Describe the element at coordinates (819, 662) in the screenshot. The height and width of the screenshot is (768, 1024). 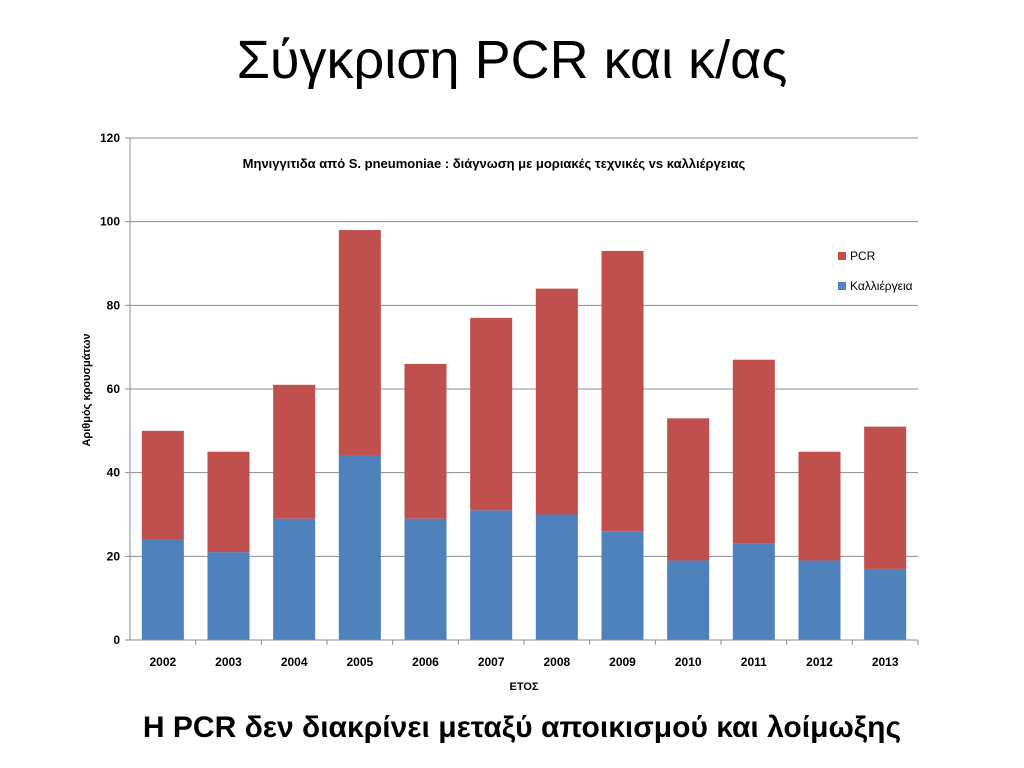
I see `x-tick-label: 2012` at that location.